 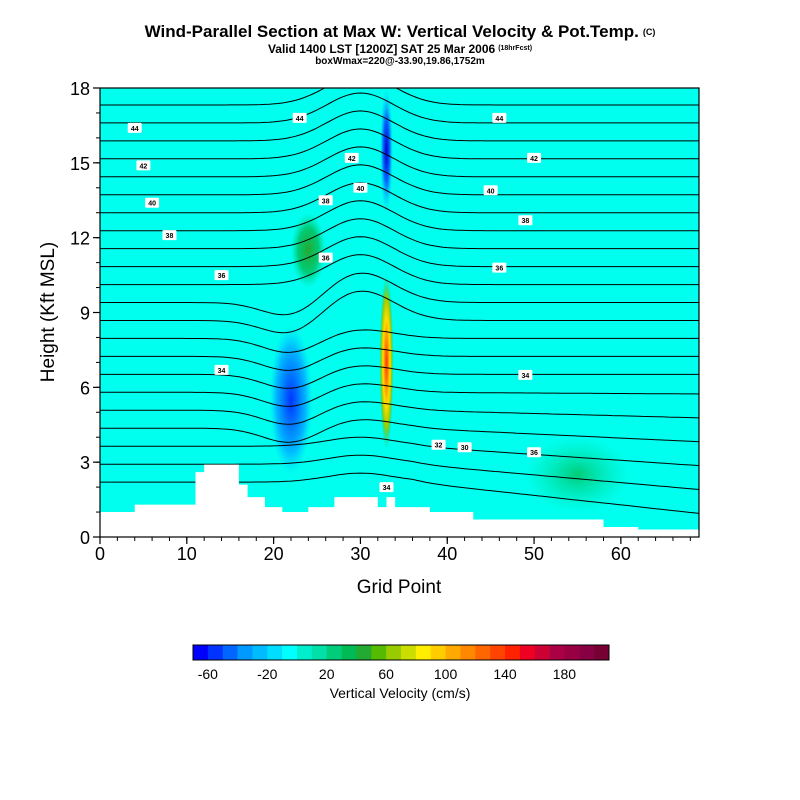 What do you see at coordinates (80, 164) in the screenshot?
I see `y-tick-label: 15` at bounding box center [80, 164].